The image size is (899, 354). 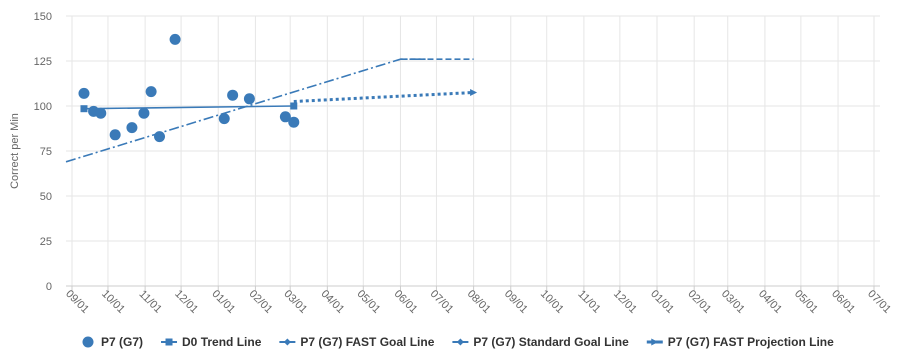 What do you see at coordinates (43, 17) in the screenshot?
I see `y-tick-label: 150` at bounding box center [43, 17].